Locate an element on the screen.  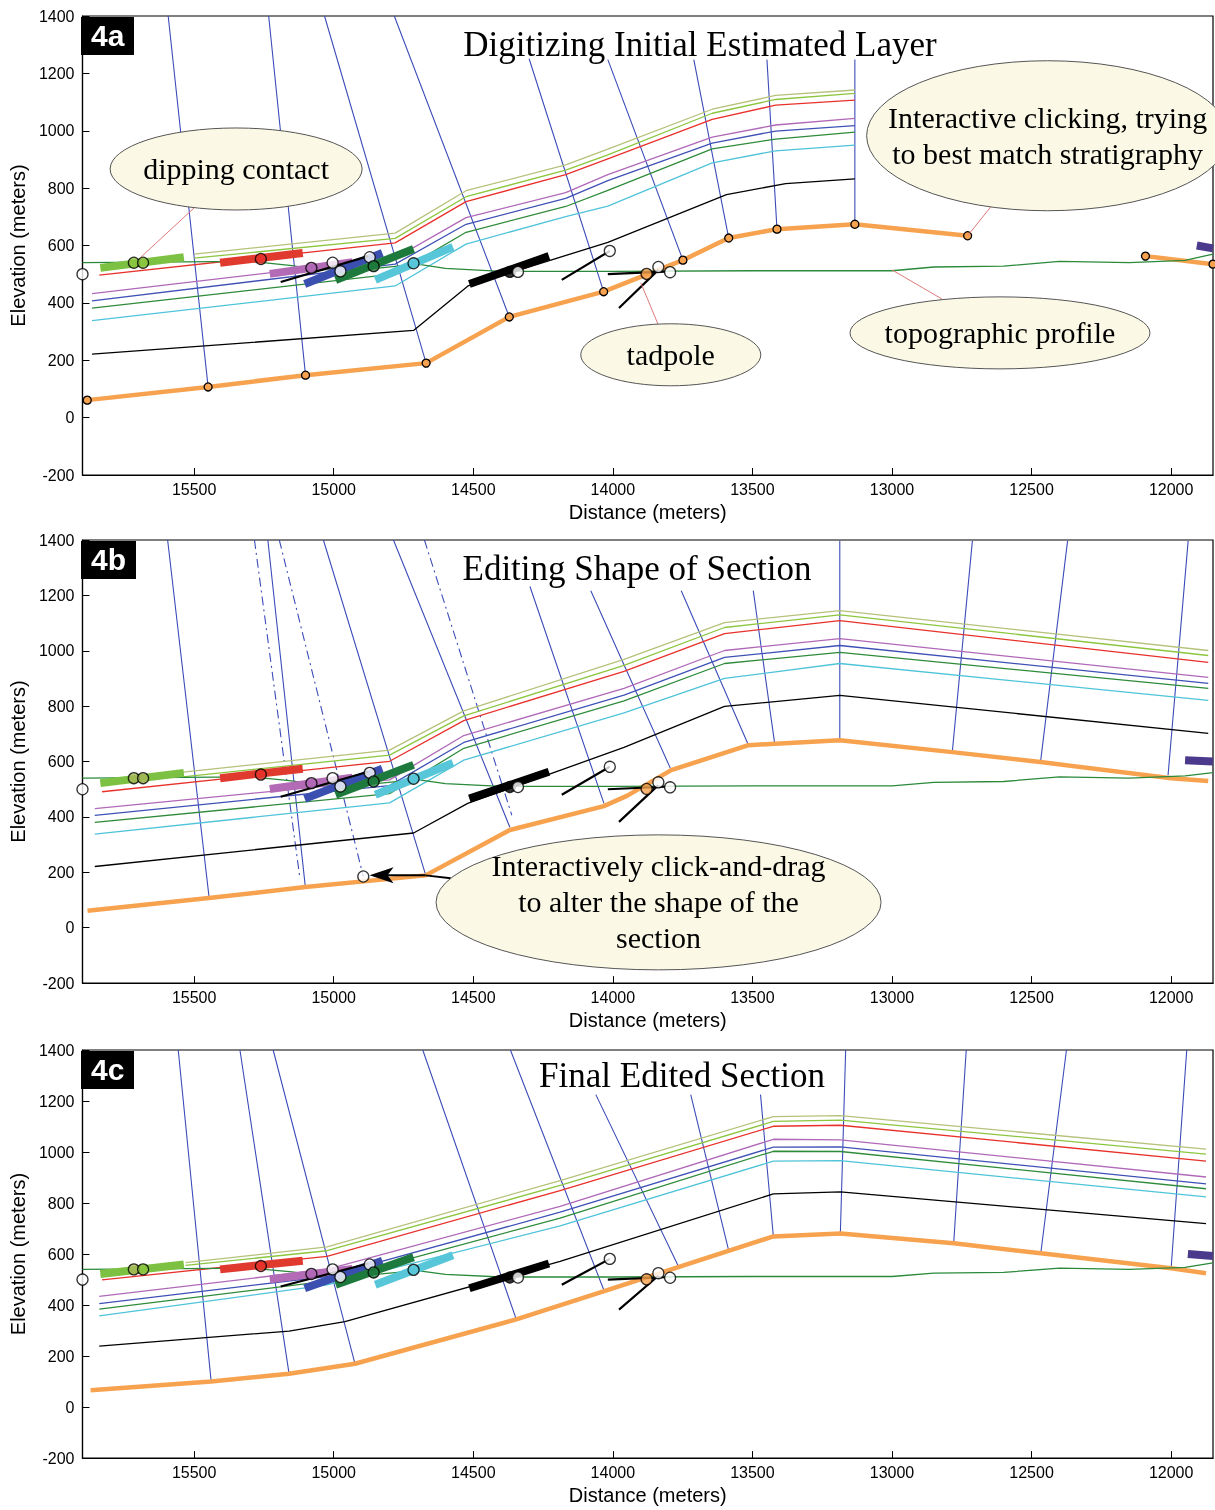
annotation: 4c is located at coordinates (108, 1070).